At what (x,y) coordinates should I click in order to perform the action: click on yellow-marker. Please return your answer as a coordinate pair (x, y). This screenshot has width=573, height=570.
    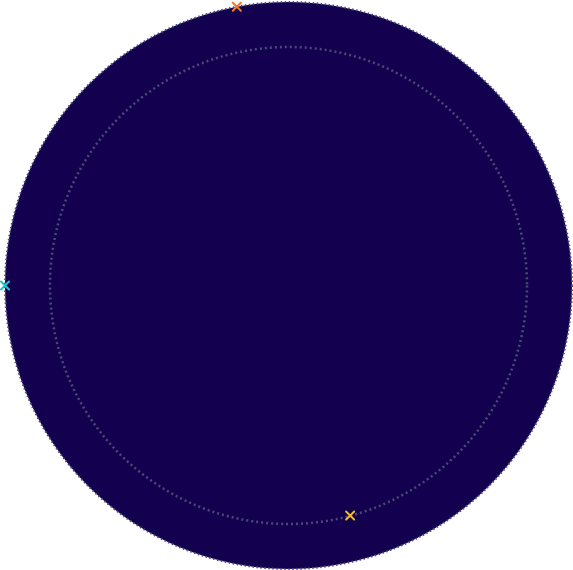
    Looking at the image, I should click on (350, 515).